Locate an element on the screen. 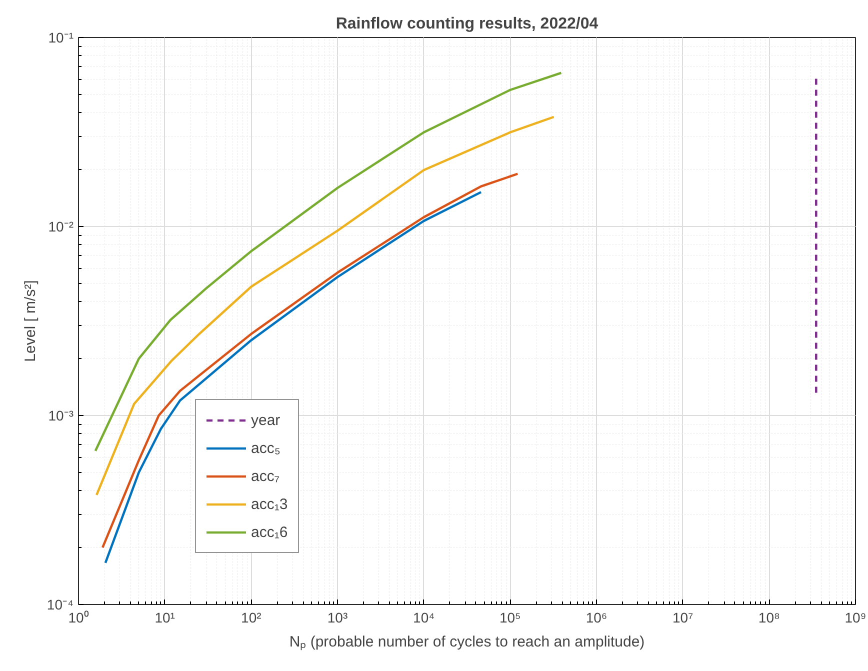 This screenshot has width=868, height=671. legend-label: acc₁3 is located at coordinates (269, 504).